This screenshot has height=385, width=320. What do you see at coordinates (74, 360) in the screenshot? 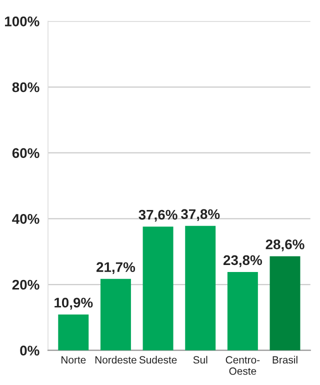
I see `x-tick-label: Norte` at bounding box center [74, 360].